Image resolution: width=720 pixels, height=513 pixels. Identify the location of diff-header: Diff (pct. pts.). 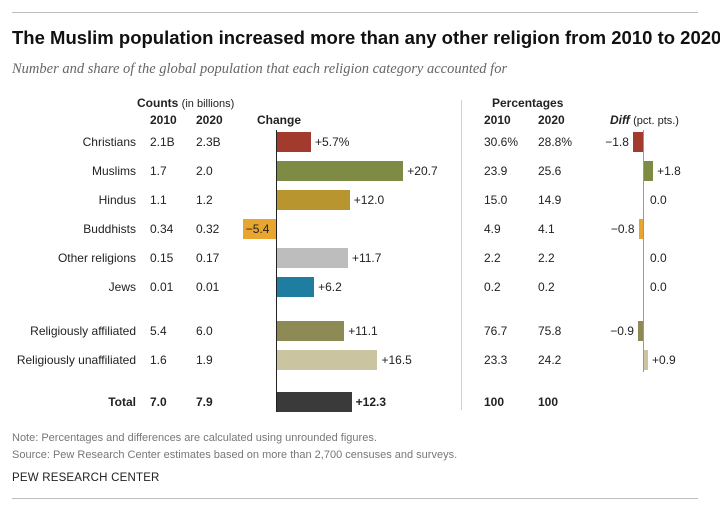
(644, 120).